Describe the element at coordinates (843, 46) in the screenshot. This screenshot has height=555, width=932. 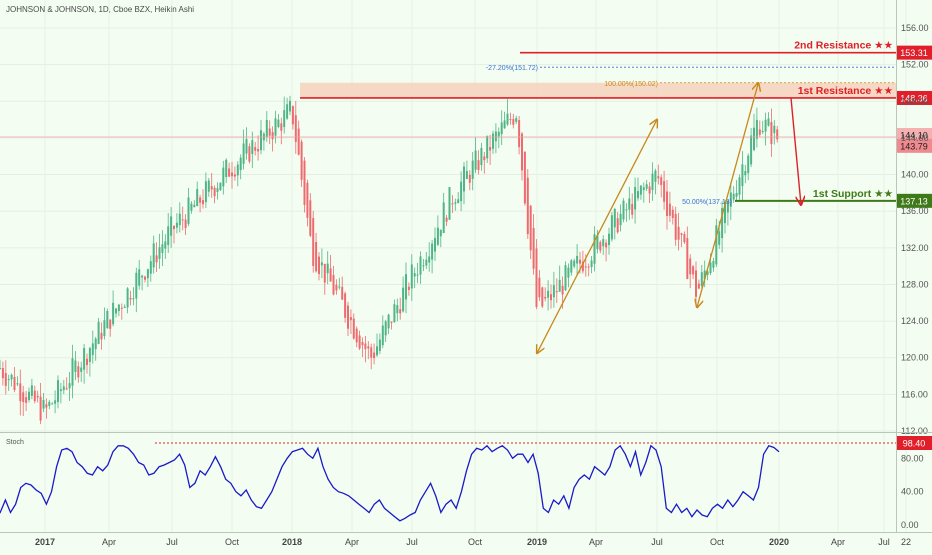
I see `second-resistance-label: 2nd Resistance ★★` at that location.